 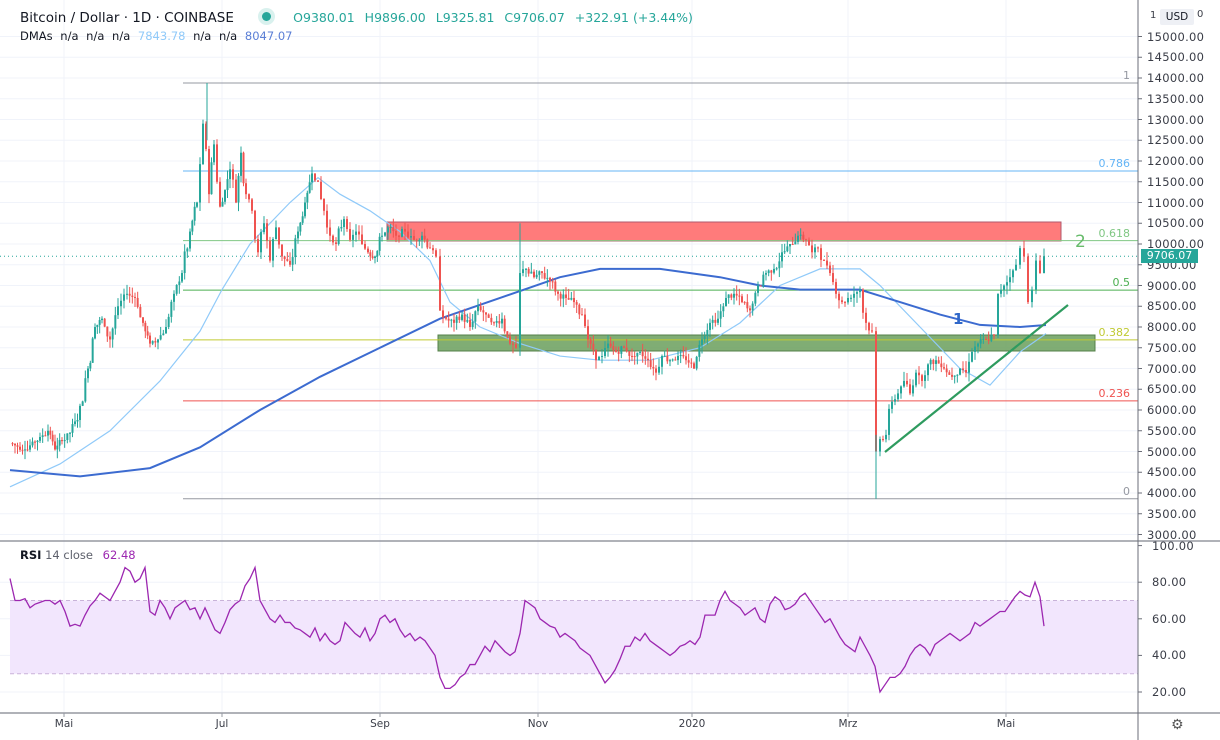 I want to click on rsi-tick-label: 100.00, so click(x=1173, y=545).